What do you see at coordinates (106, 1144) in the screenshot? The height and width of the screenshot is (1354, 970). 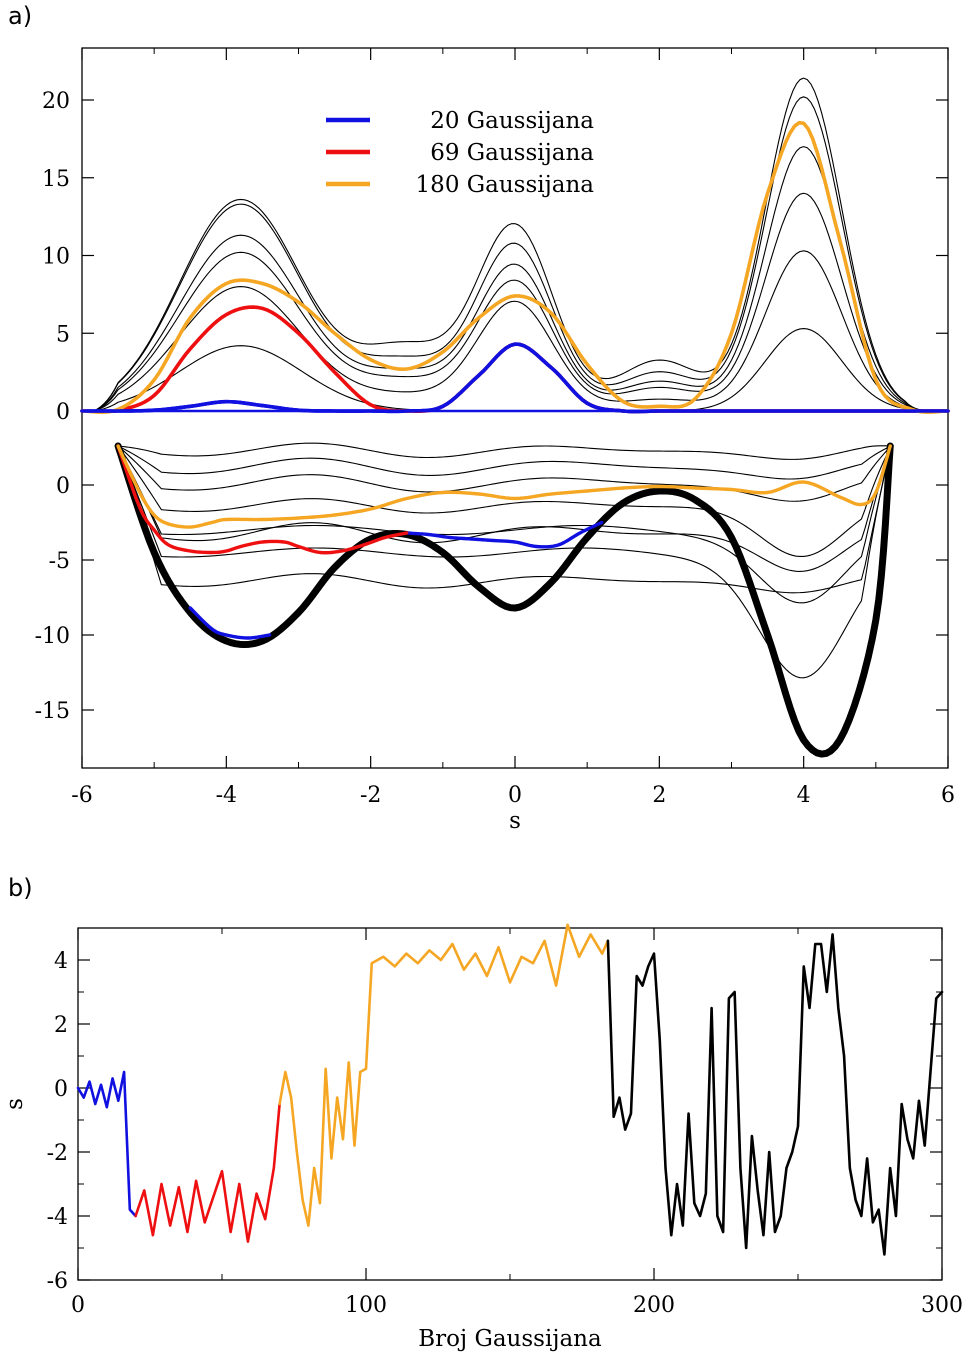 I see `panel-b-series-blue` at bounding box center [106, 1144].